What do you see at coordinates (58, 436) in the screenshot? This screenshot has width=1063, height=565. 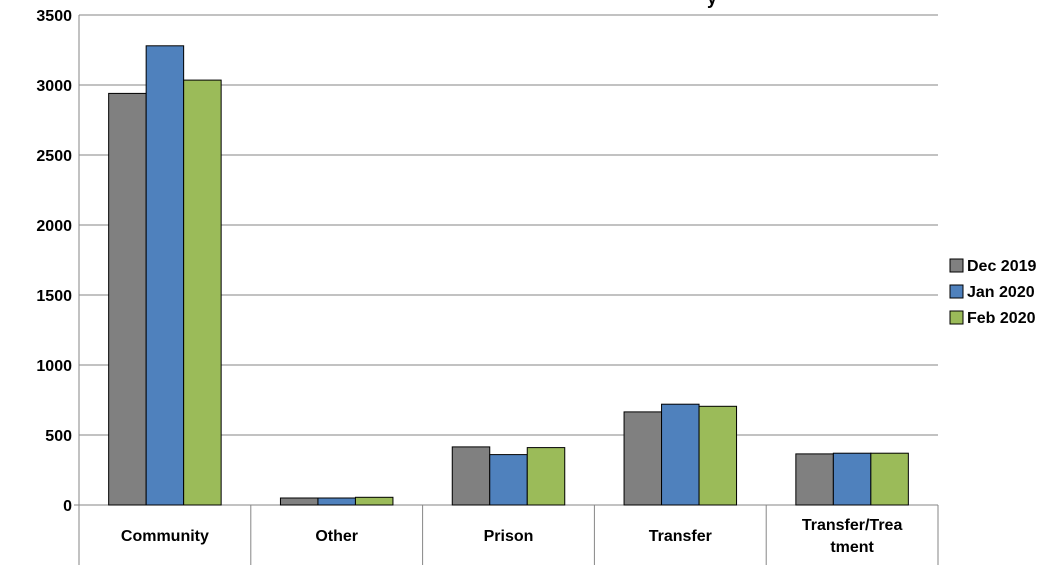 I see `y-tick-label: 500` at bounding box center [58, 436].